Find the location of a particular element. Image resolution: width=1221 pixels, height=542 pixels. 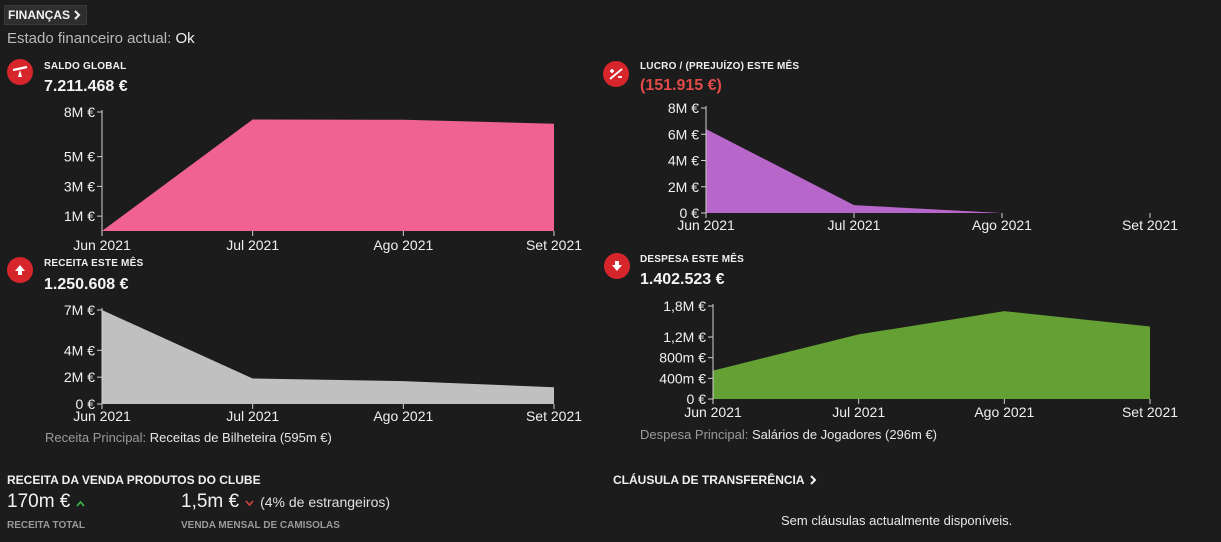

profit-y-tick-label: 0 € is located at coordinates (690, 213).